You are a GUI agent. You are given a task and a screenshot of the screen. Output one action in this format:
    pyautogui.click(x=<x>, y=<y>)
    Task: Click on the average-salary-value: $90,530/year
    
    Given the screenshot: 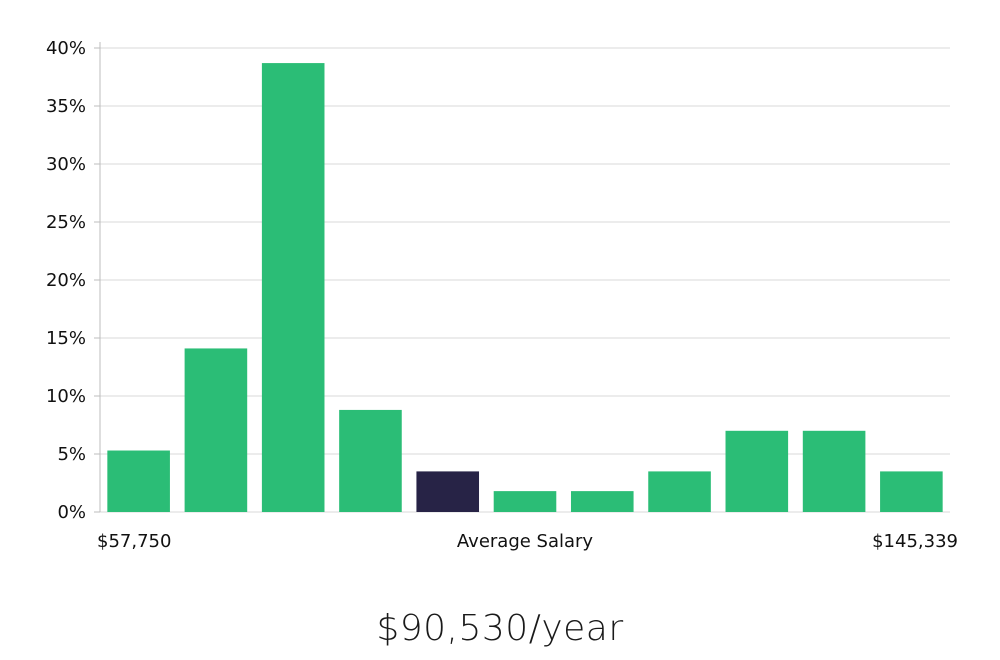 What is the action you would take?
    pyautogui.click(x=500, y=628)
    